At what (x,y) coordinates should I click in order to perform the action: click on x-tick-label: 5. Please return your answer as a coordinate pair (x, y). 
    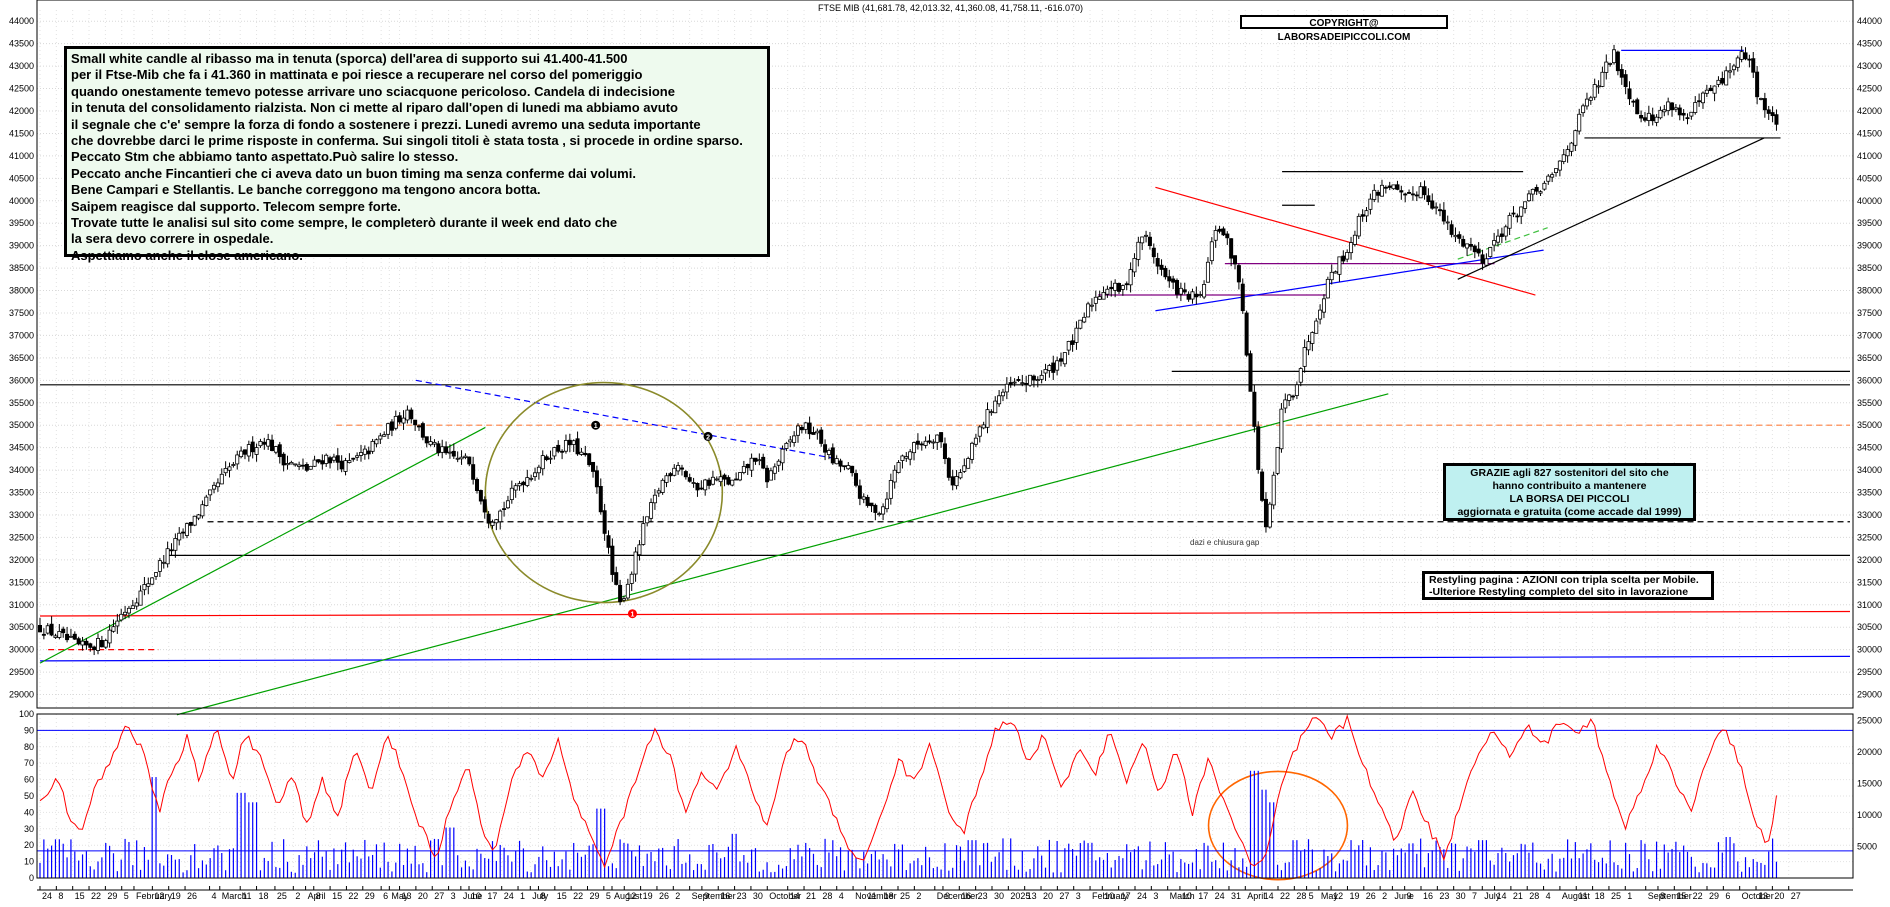
    Looking at the image, I should click on (608, 896).